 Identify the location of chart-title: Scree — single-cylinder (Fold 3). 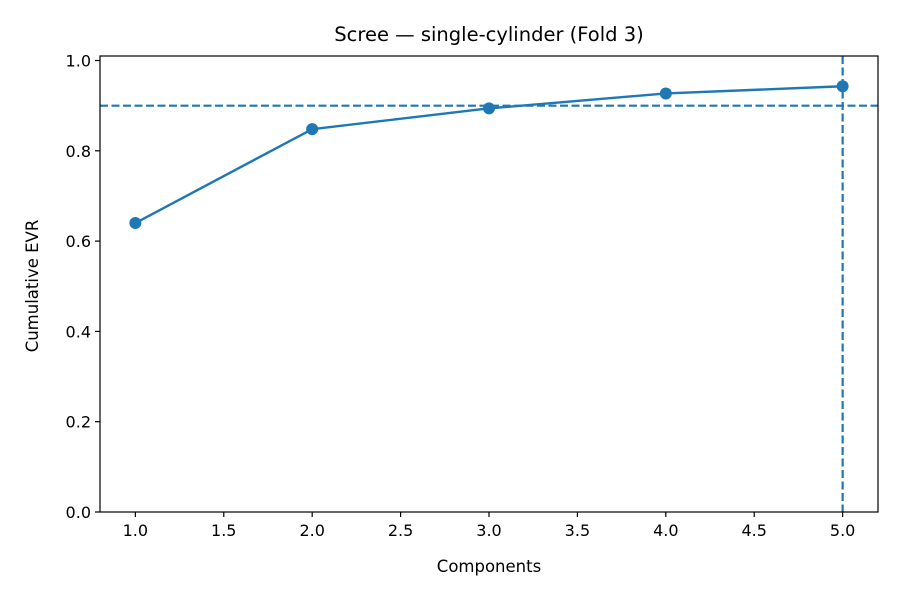
(488, 34).